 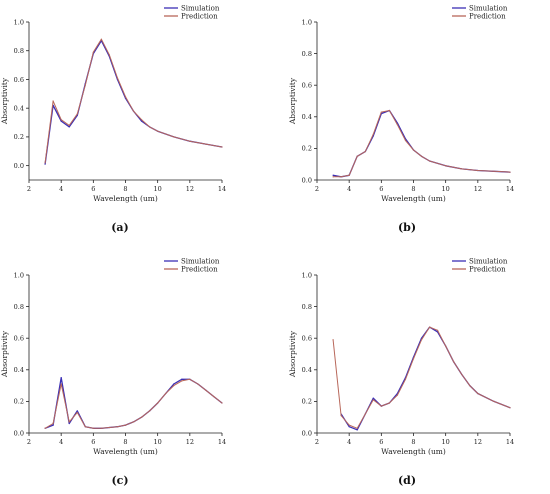 I want to click on x-tick-label-a-4: 10, so click(x=158, y=189).